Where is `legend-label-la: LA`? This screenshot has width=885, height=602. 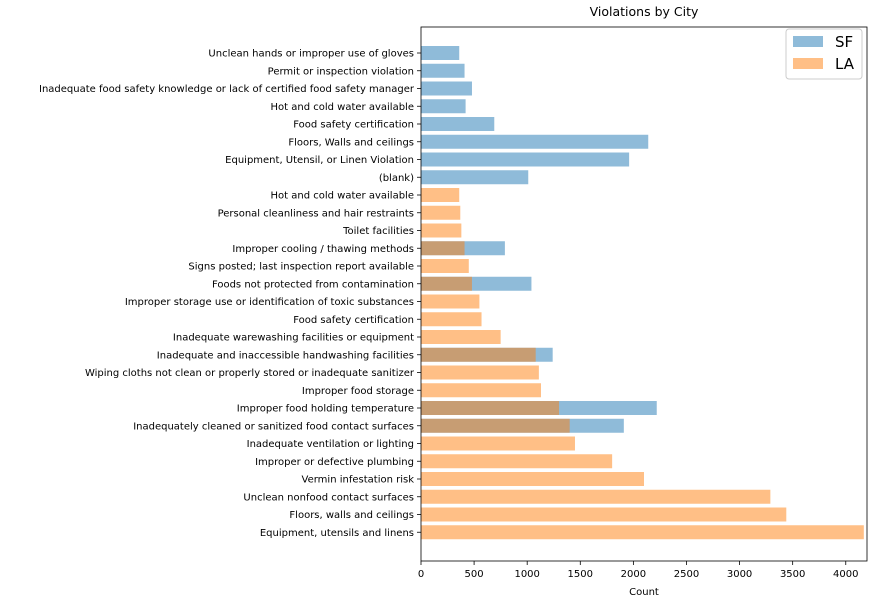
legend-label-la: LA is located at coordinates (845, 64).